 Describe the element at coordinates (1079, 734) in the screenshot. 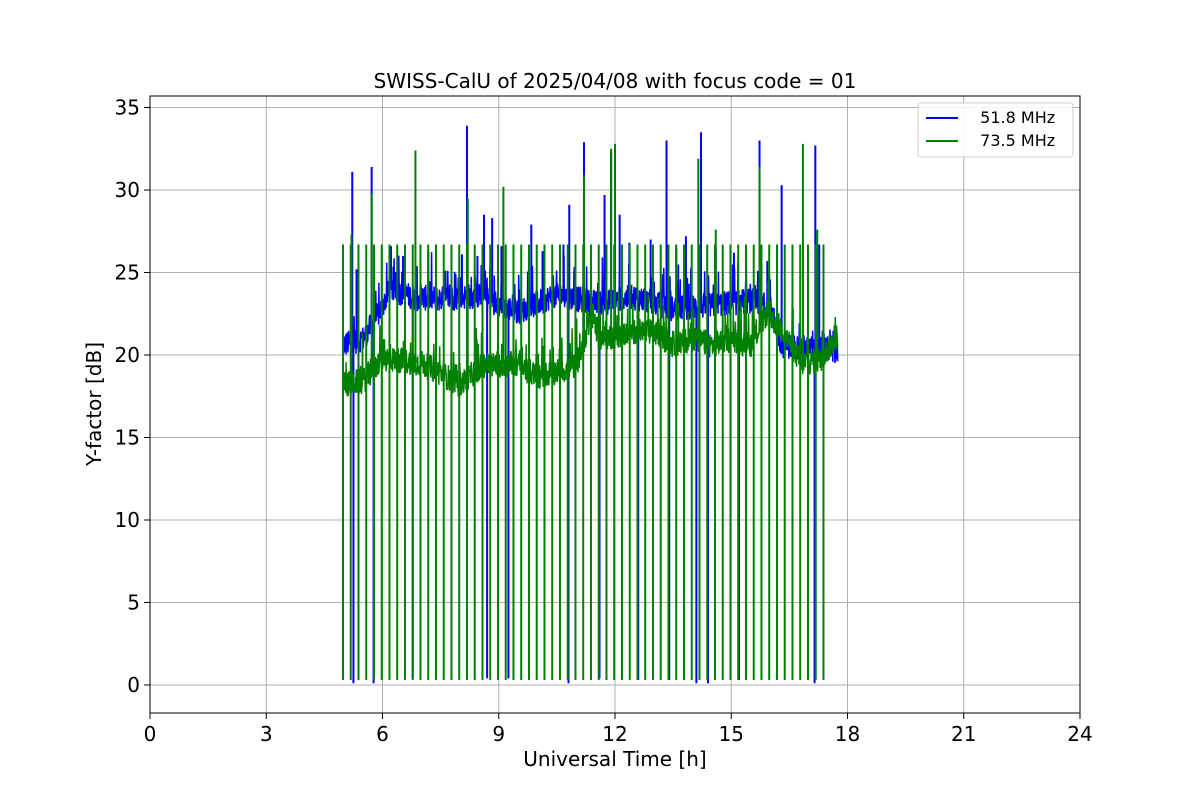

I see `x-tick-label: 24` at that location.